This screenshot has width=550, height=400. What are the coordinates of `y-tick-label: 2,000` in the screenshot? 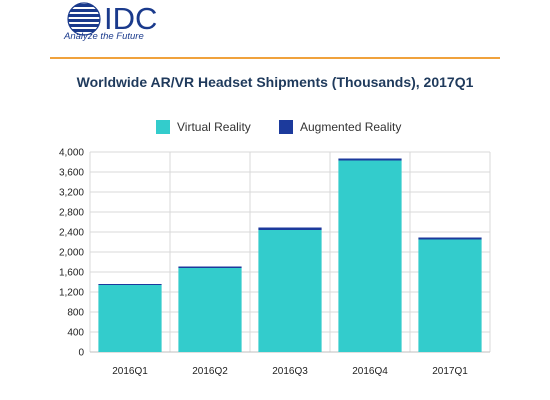 It's located at (71, 253).